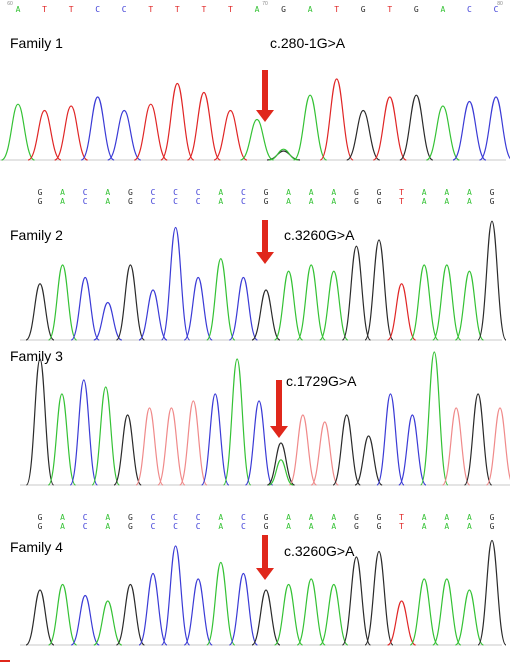 The image size is (510, 666). I want to click on arrow-shaft, so click(265, 237).